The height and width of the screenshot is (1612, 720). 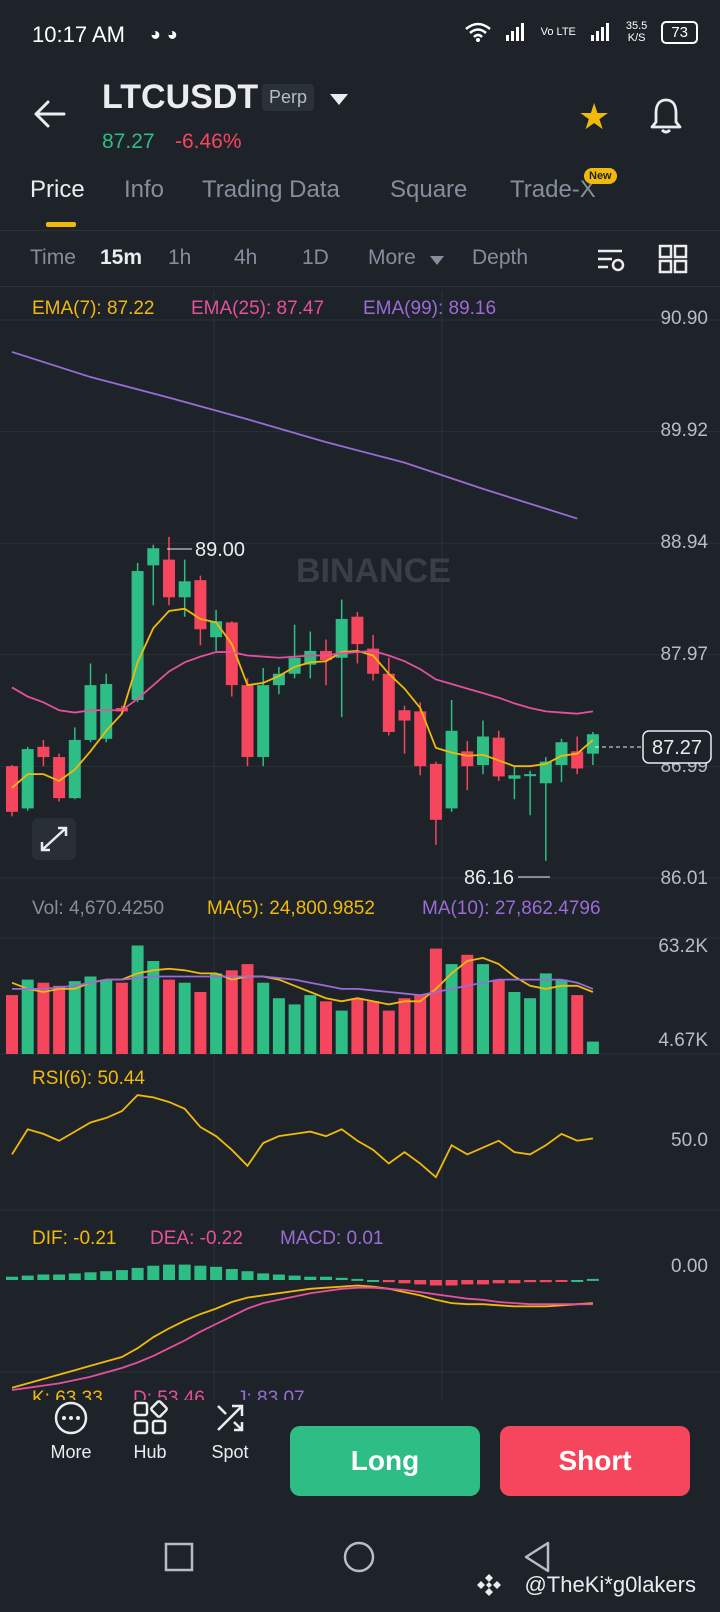 I want to click on price-change: -6.46%, so click(x=208, y=141).